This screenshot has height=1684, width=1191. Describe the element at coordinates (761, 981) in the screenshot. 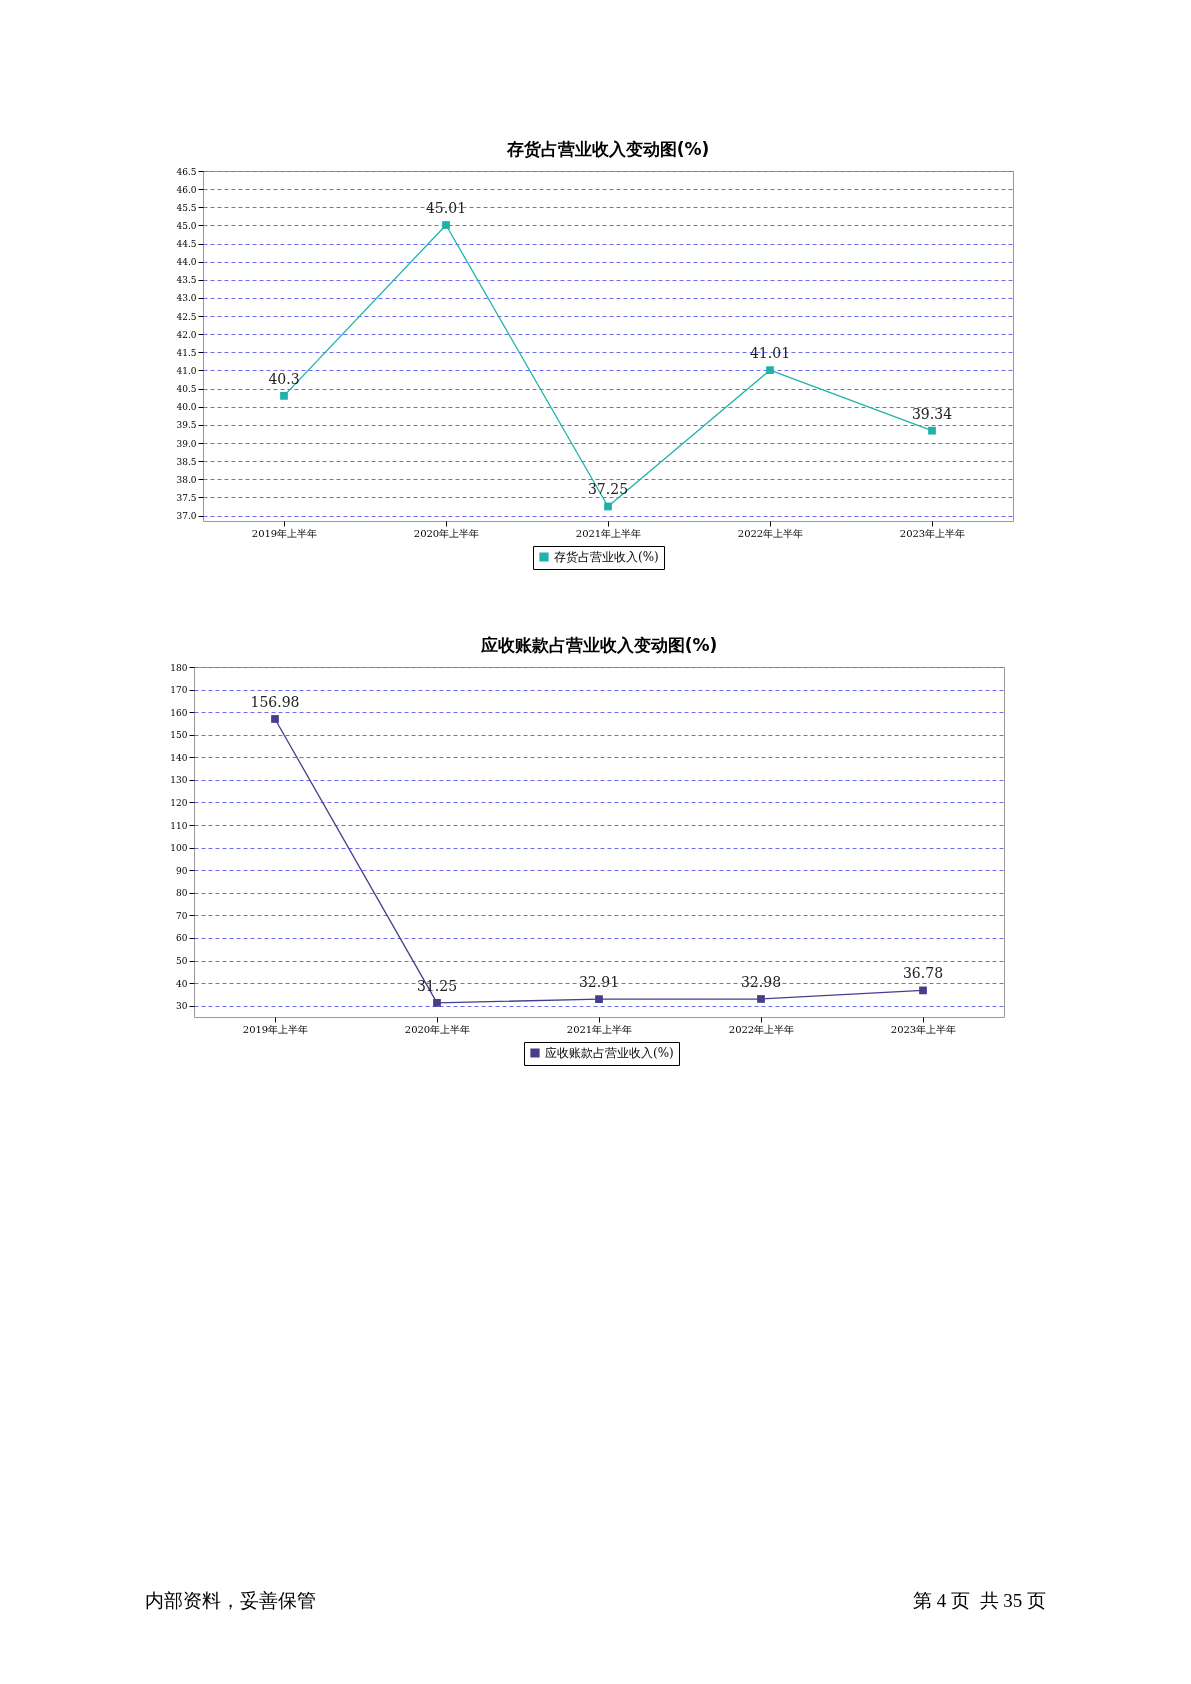

I see `data-label: 32.98` at that location.